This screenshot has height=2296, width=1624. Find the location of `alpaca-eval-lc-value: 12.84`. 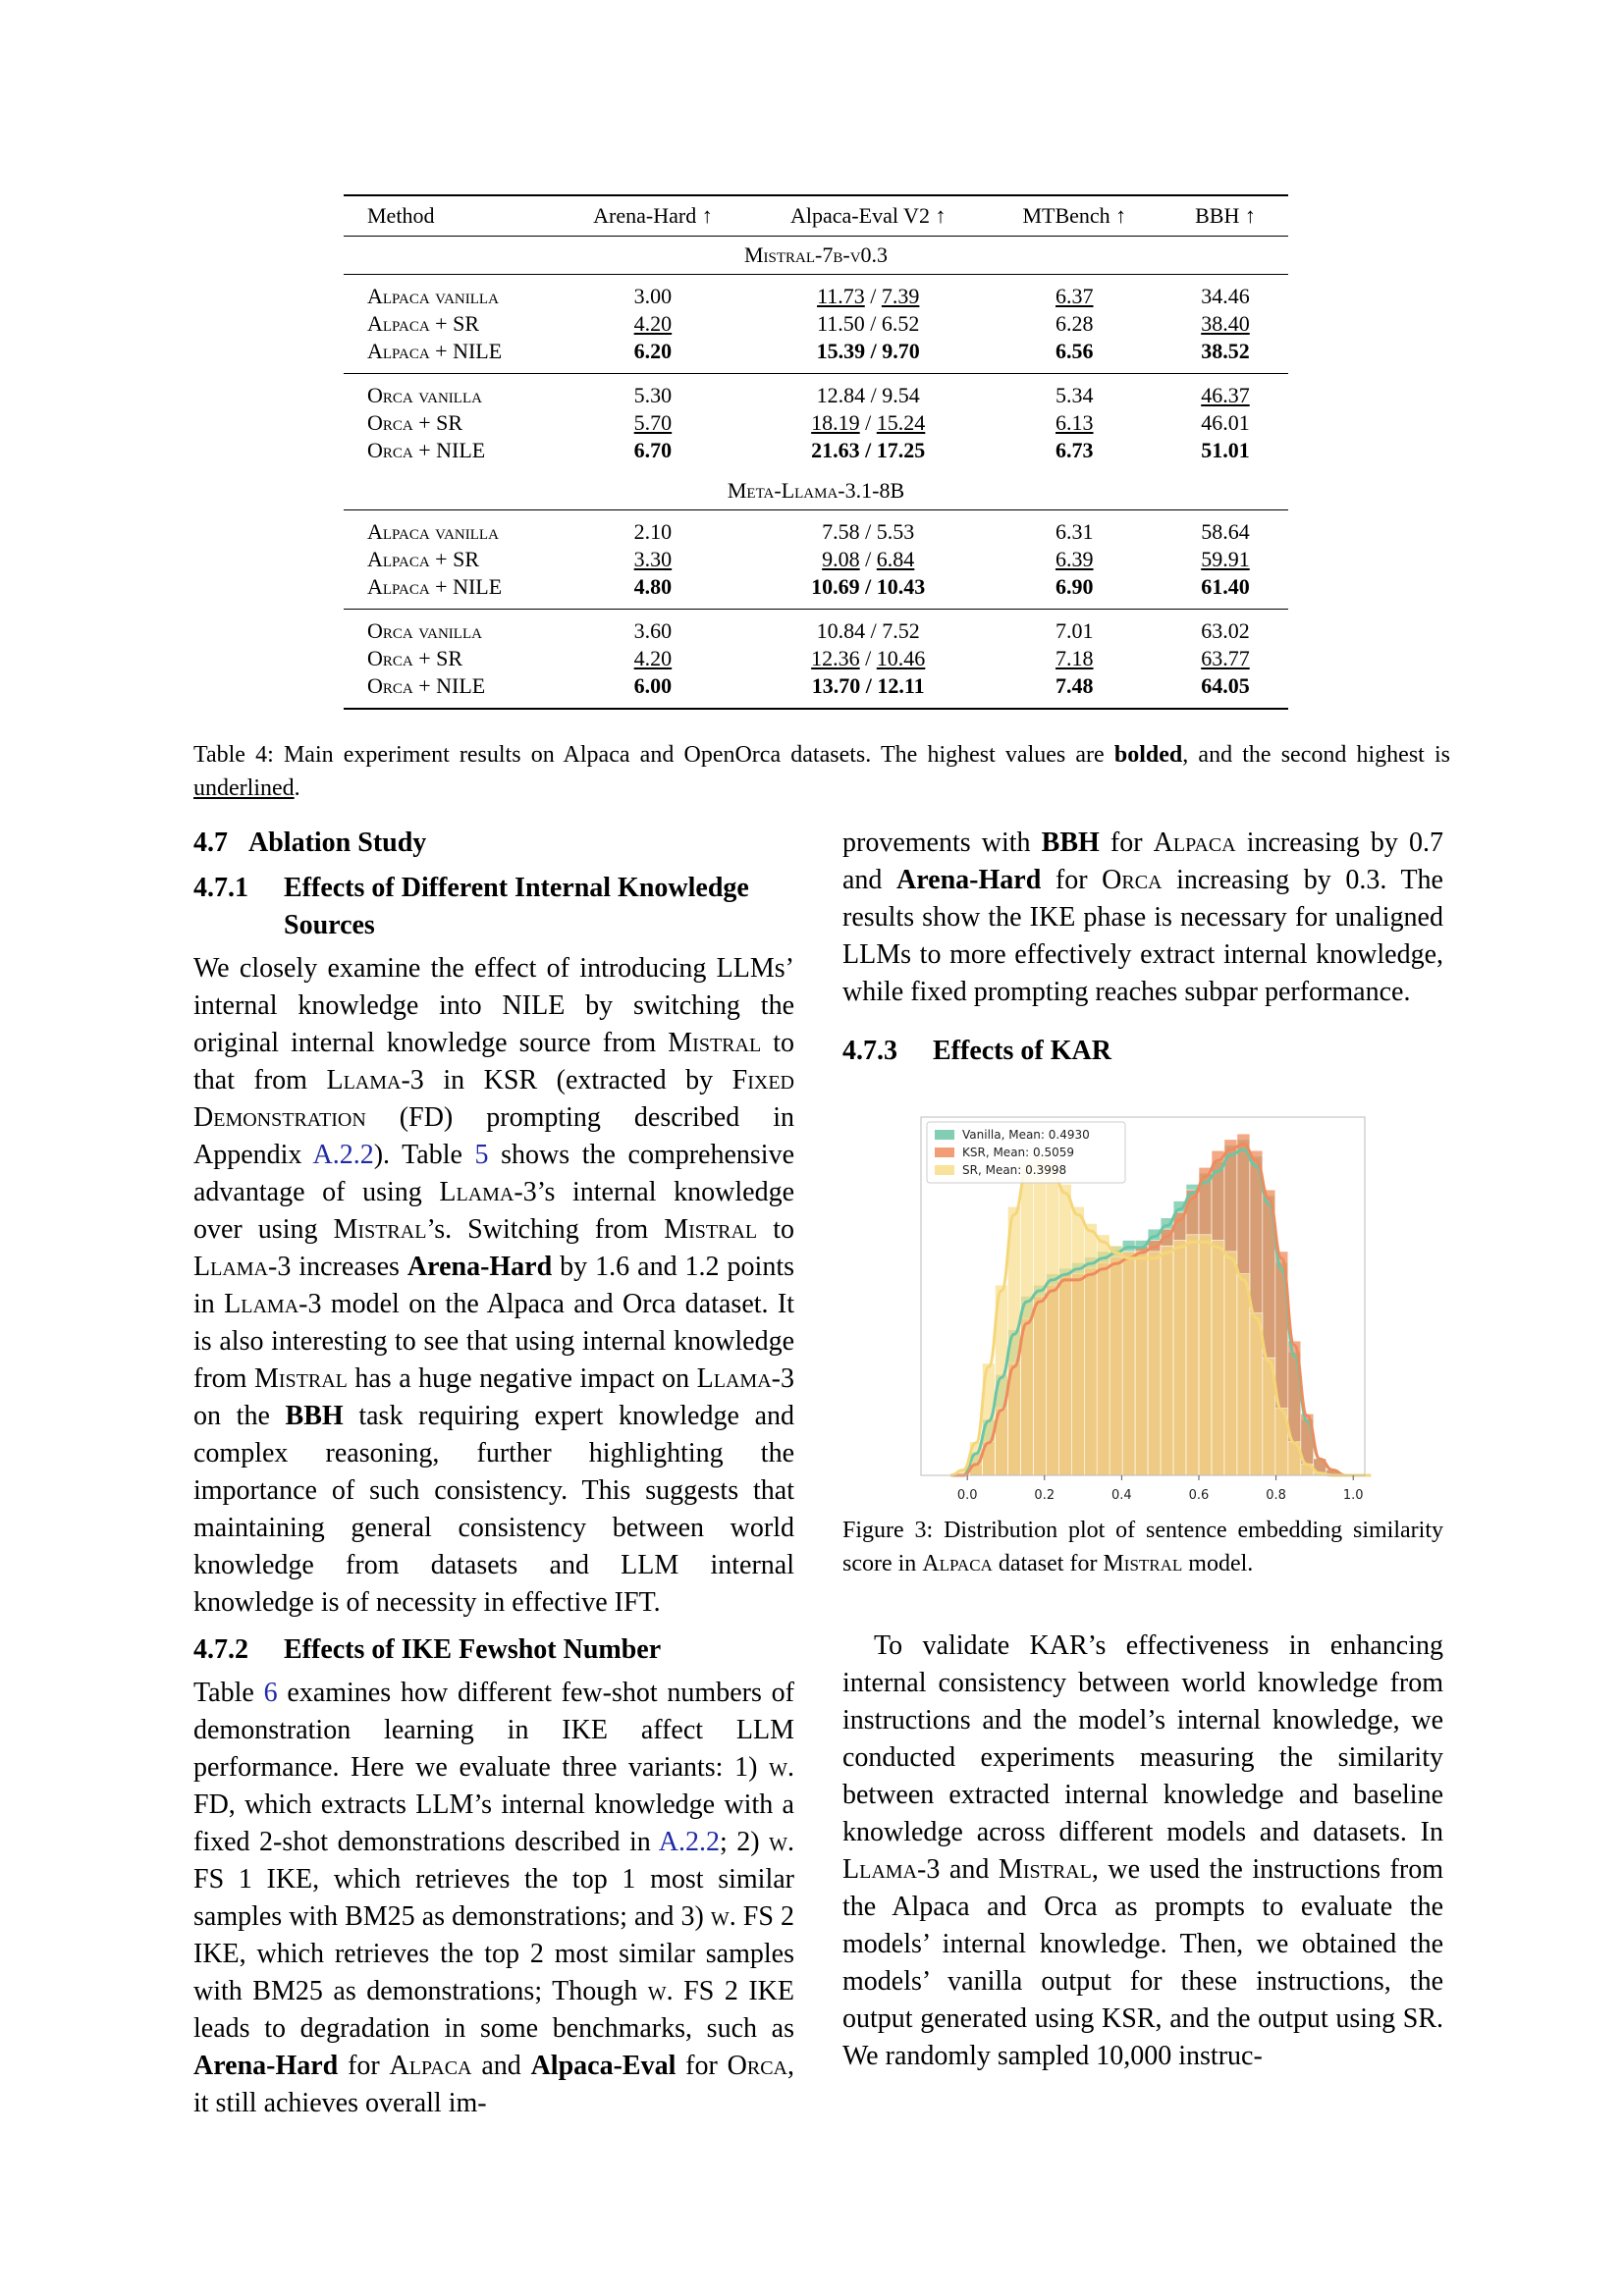

alpaca-eval-lc-value: 12.84 is located at coordinates (841, 395).